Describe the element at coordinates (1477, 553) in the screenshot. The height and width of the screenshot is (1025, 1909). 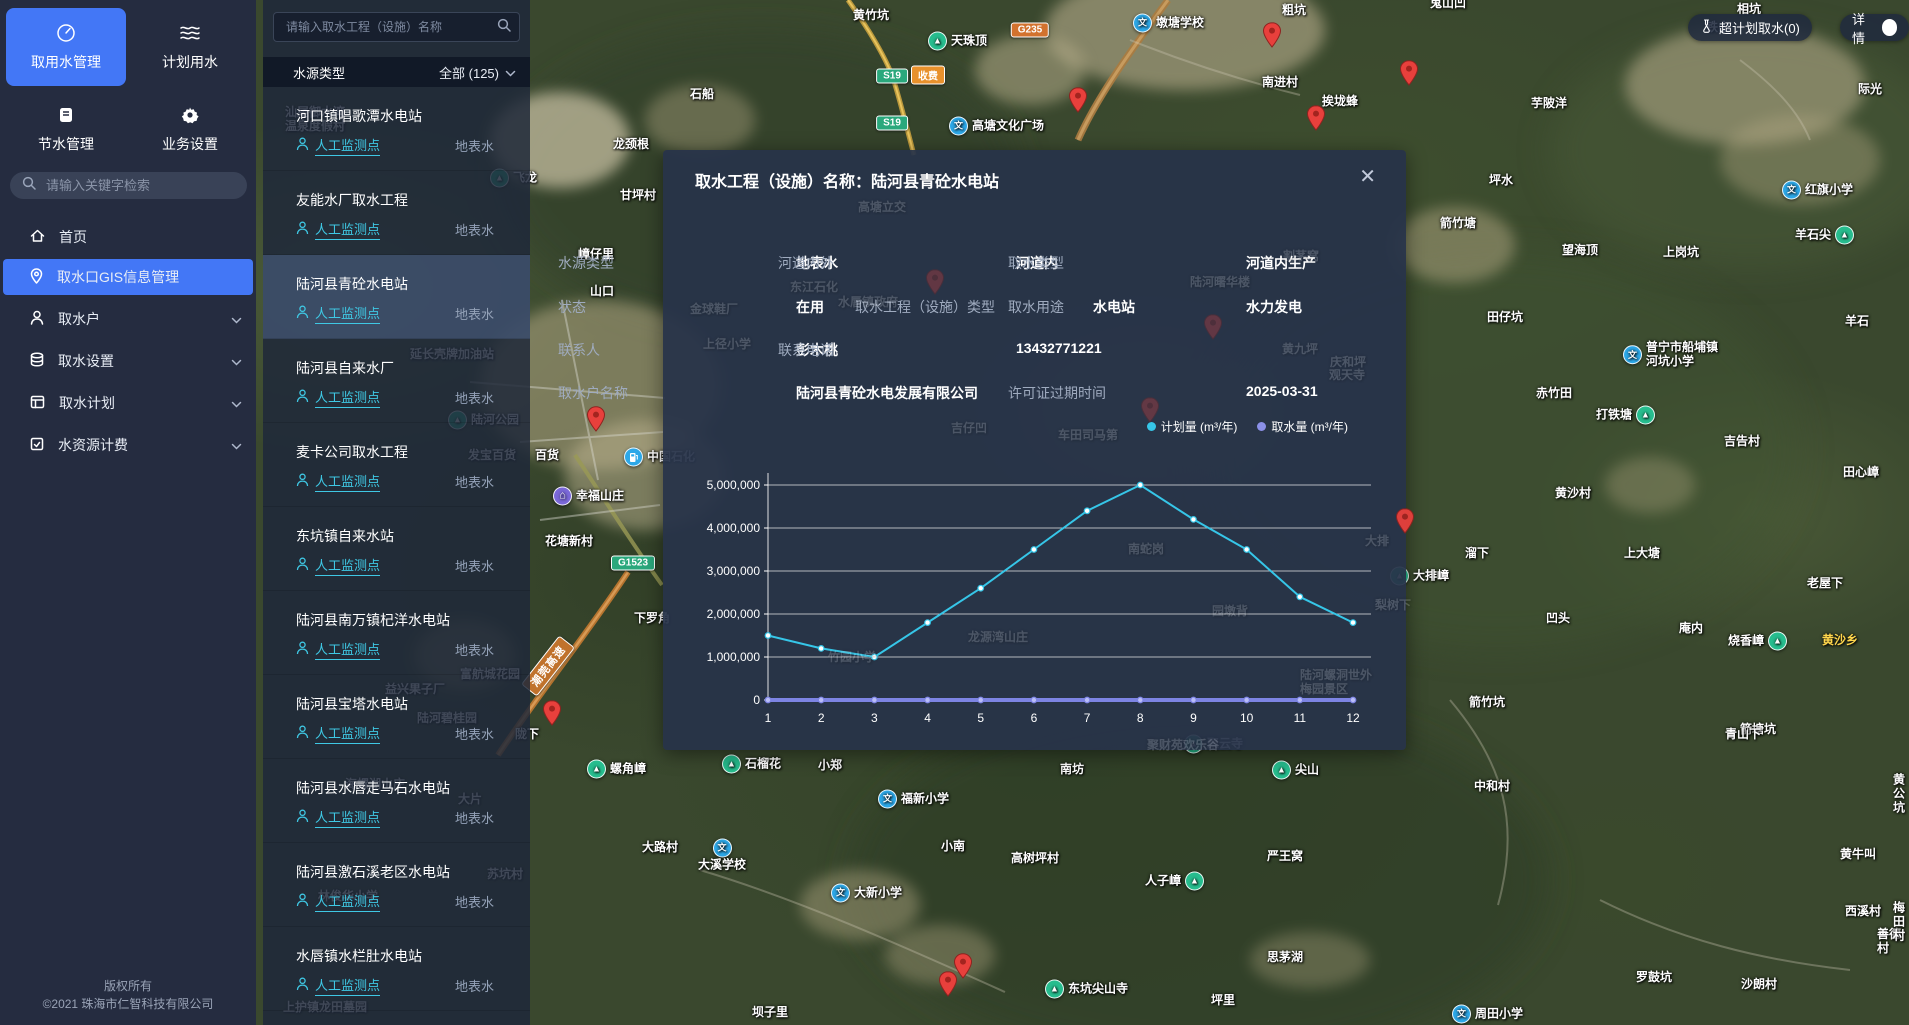
I see `map-label-text: 溜下` at that location.